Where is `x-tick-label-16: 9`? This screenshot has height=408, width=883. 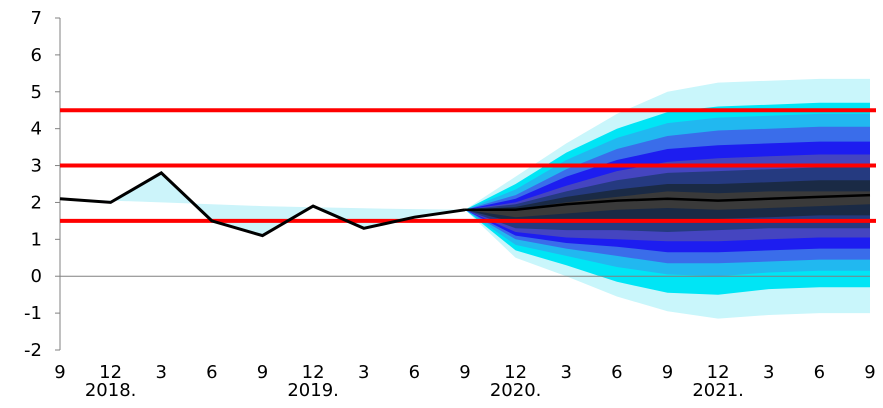 x-tick-label-16: 9 is located at coordinates (869, 372).